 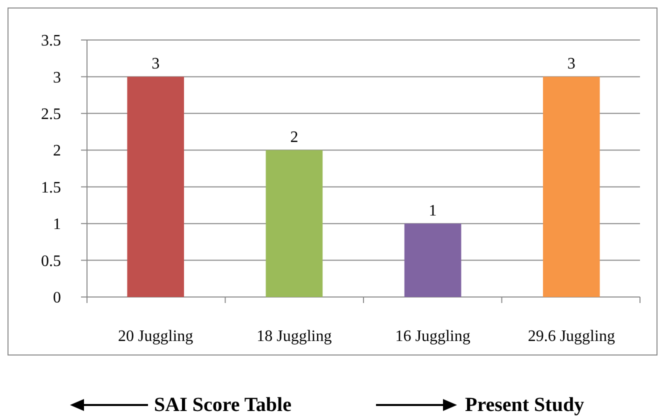 I want to click on y-tick-label: 3.5, so click(x=51, y=41).